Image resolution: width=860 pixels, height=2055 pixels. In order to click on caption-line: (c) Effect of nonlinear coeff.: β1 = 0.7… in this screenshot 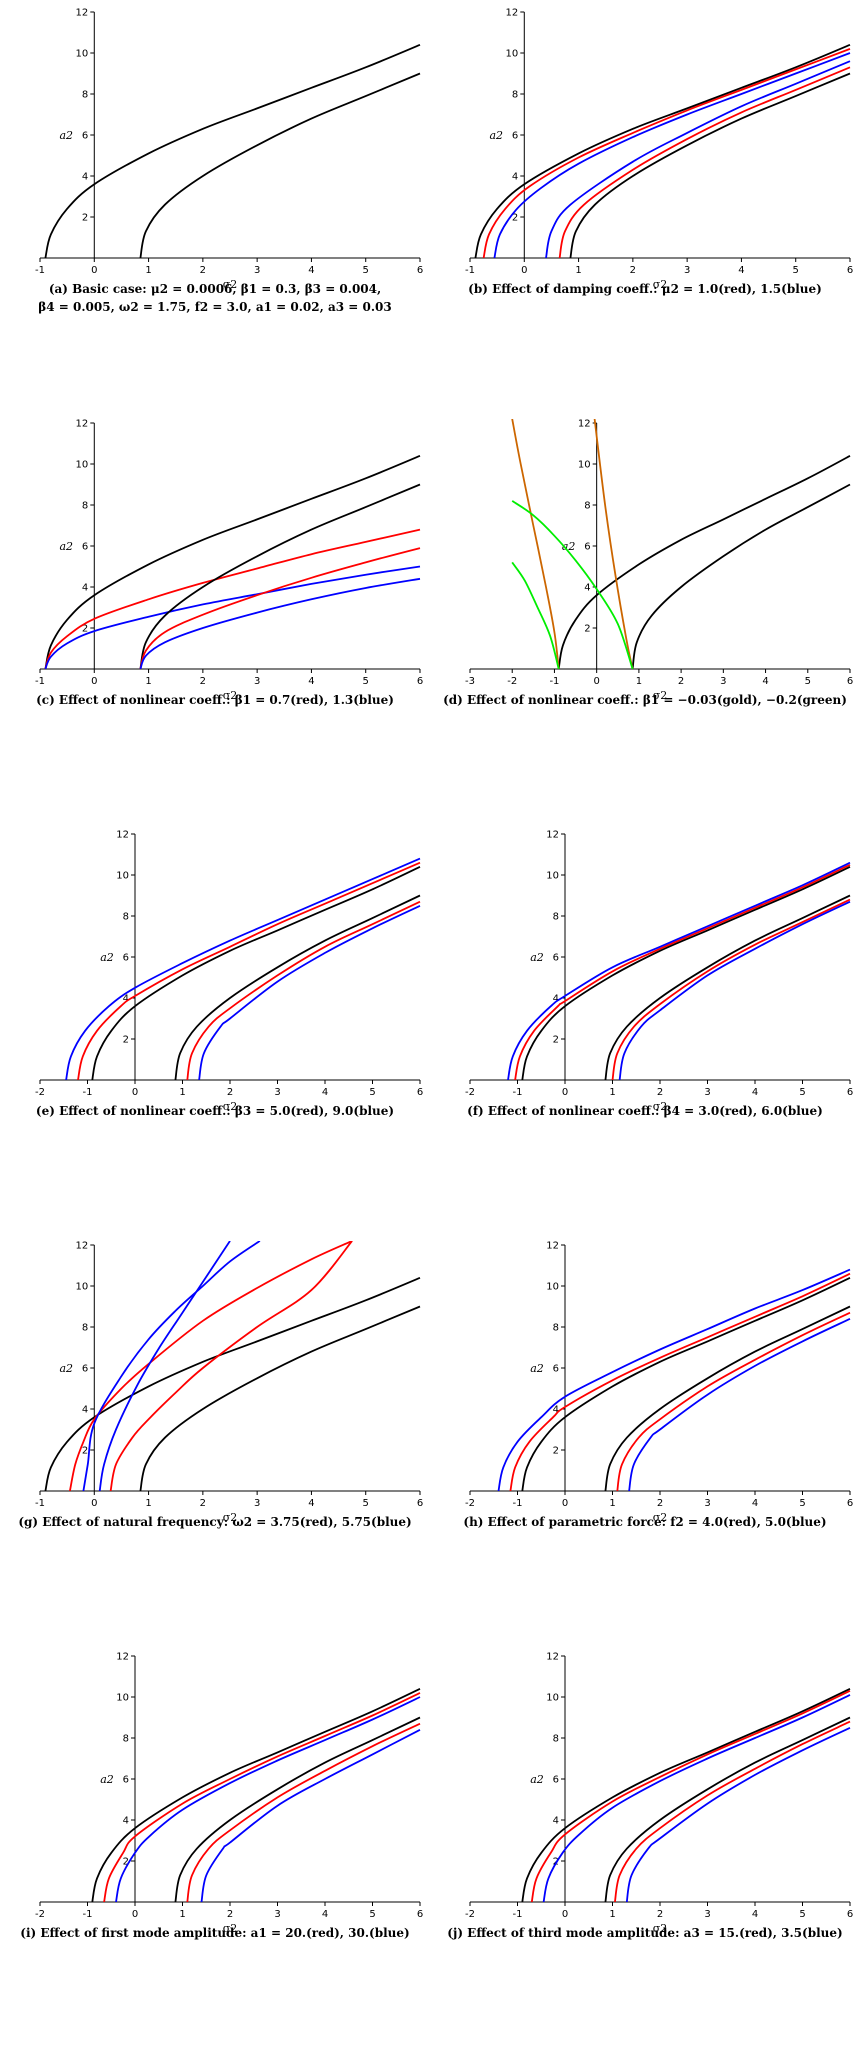, I will do `click(215, 700)`.